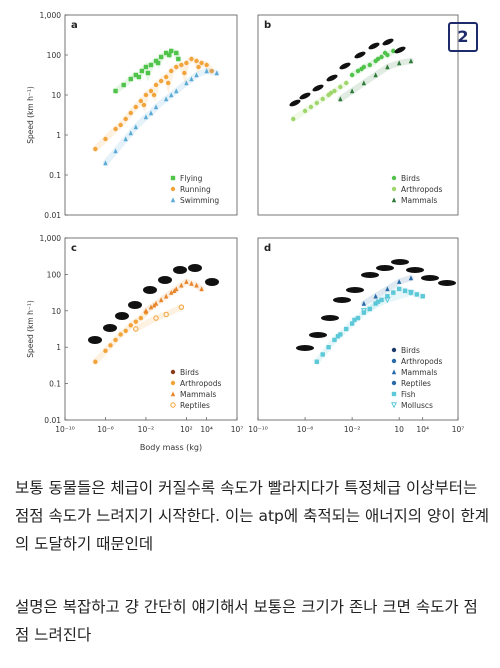 The height and width of the screenshot is (668, 500). Describe the element at coordinates (199, 200) in the screenshot. I see `legend-label: Swimming` at that location.